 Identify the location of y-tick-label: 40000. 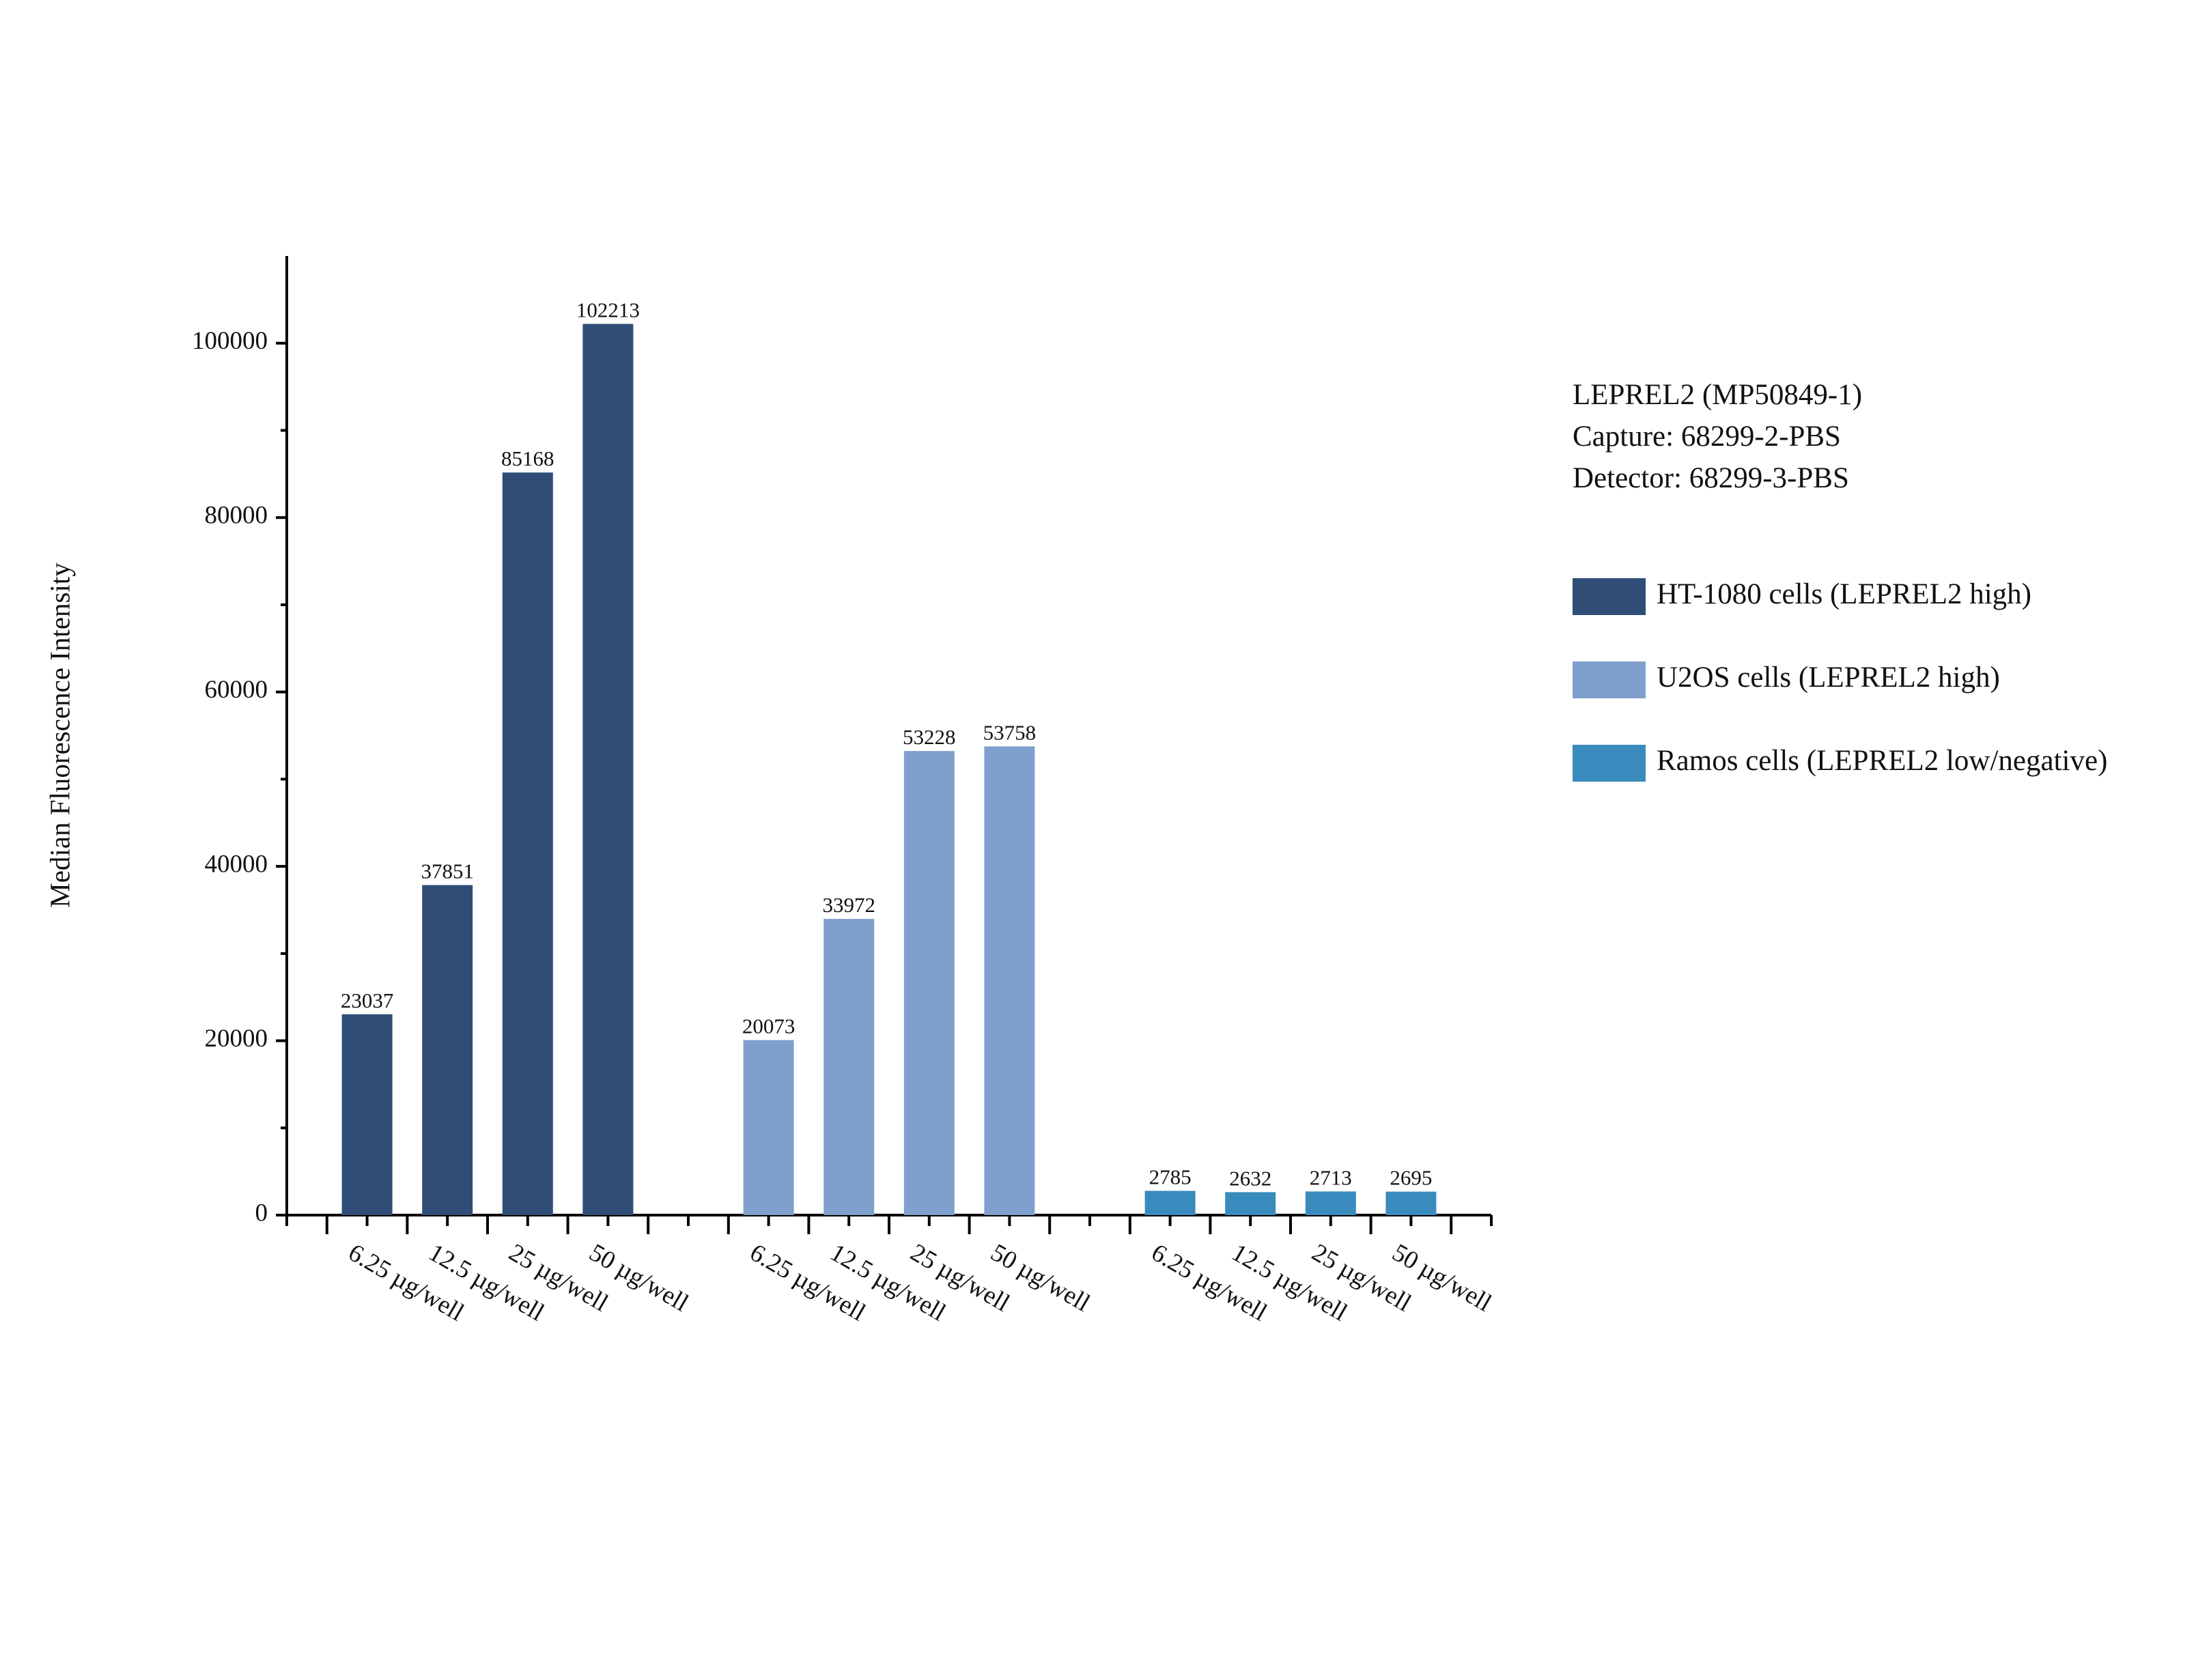
(237, 865).